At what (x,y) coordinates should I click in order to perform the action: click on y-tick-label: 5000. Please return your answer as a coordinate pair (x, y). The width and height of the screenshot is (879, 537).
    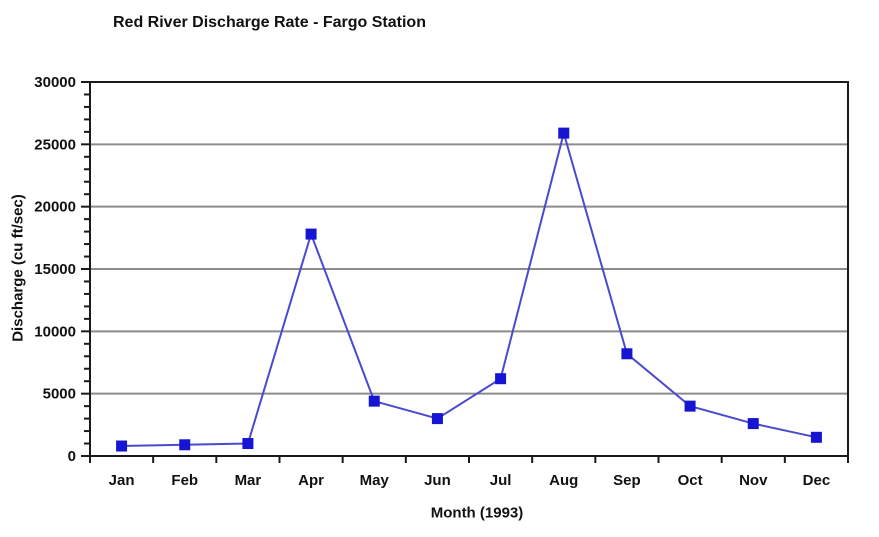
    Looking at the image, I should click on (59, 394).